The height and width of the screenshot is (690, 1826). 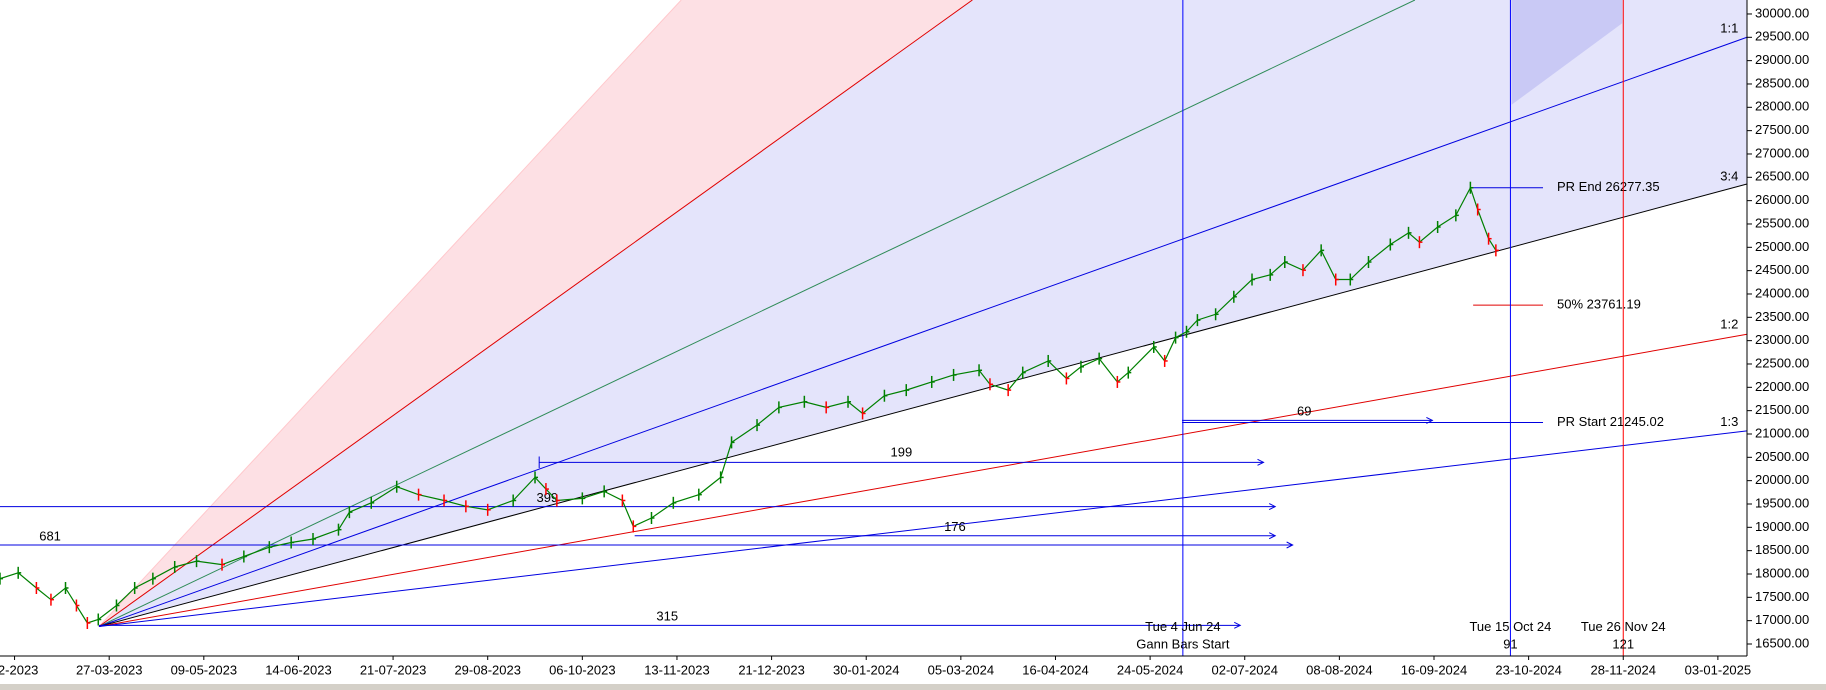 What do you see at coordinates (298, 669) in the screenshot?
I see `x-tick-label: 14-06-2023` at bounding box center [298, 669].